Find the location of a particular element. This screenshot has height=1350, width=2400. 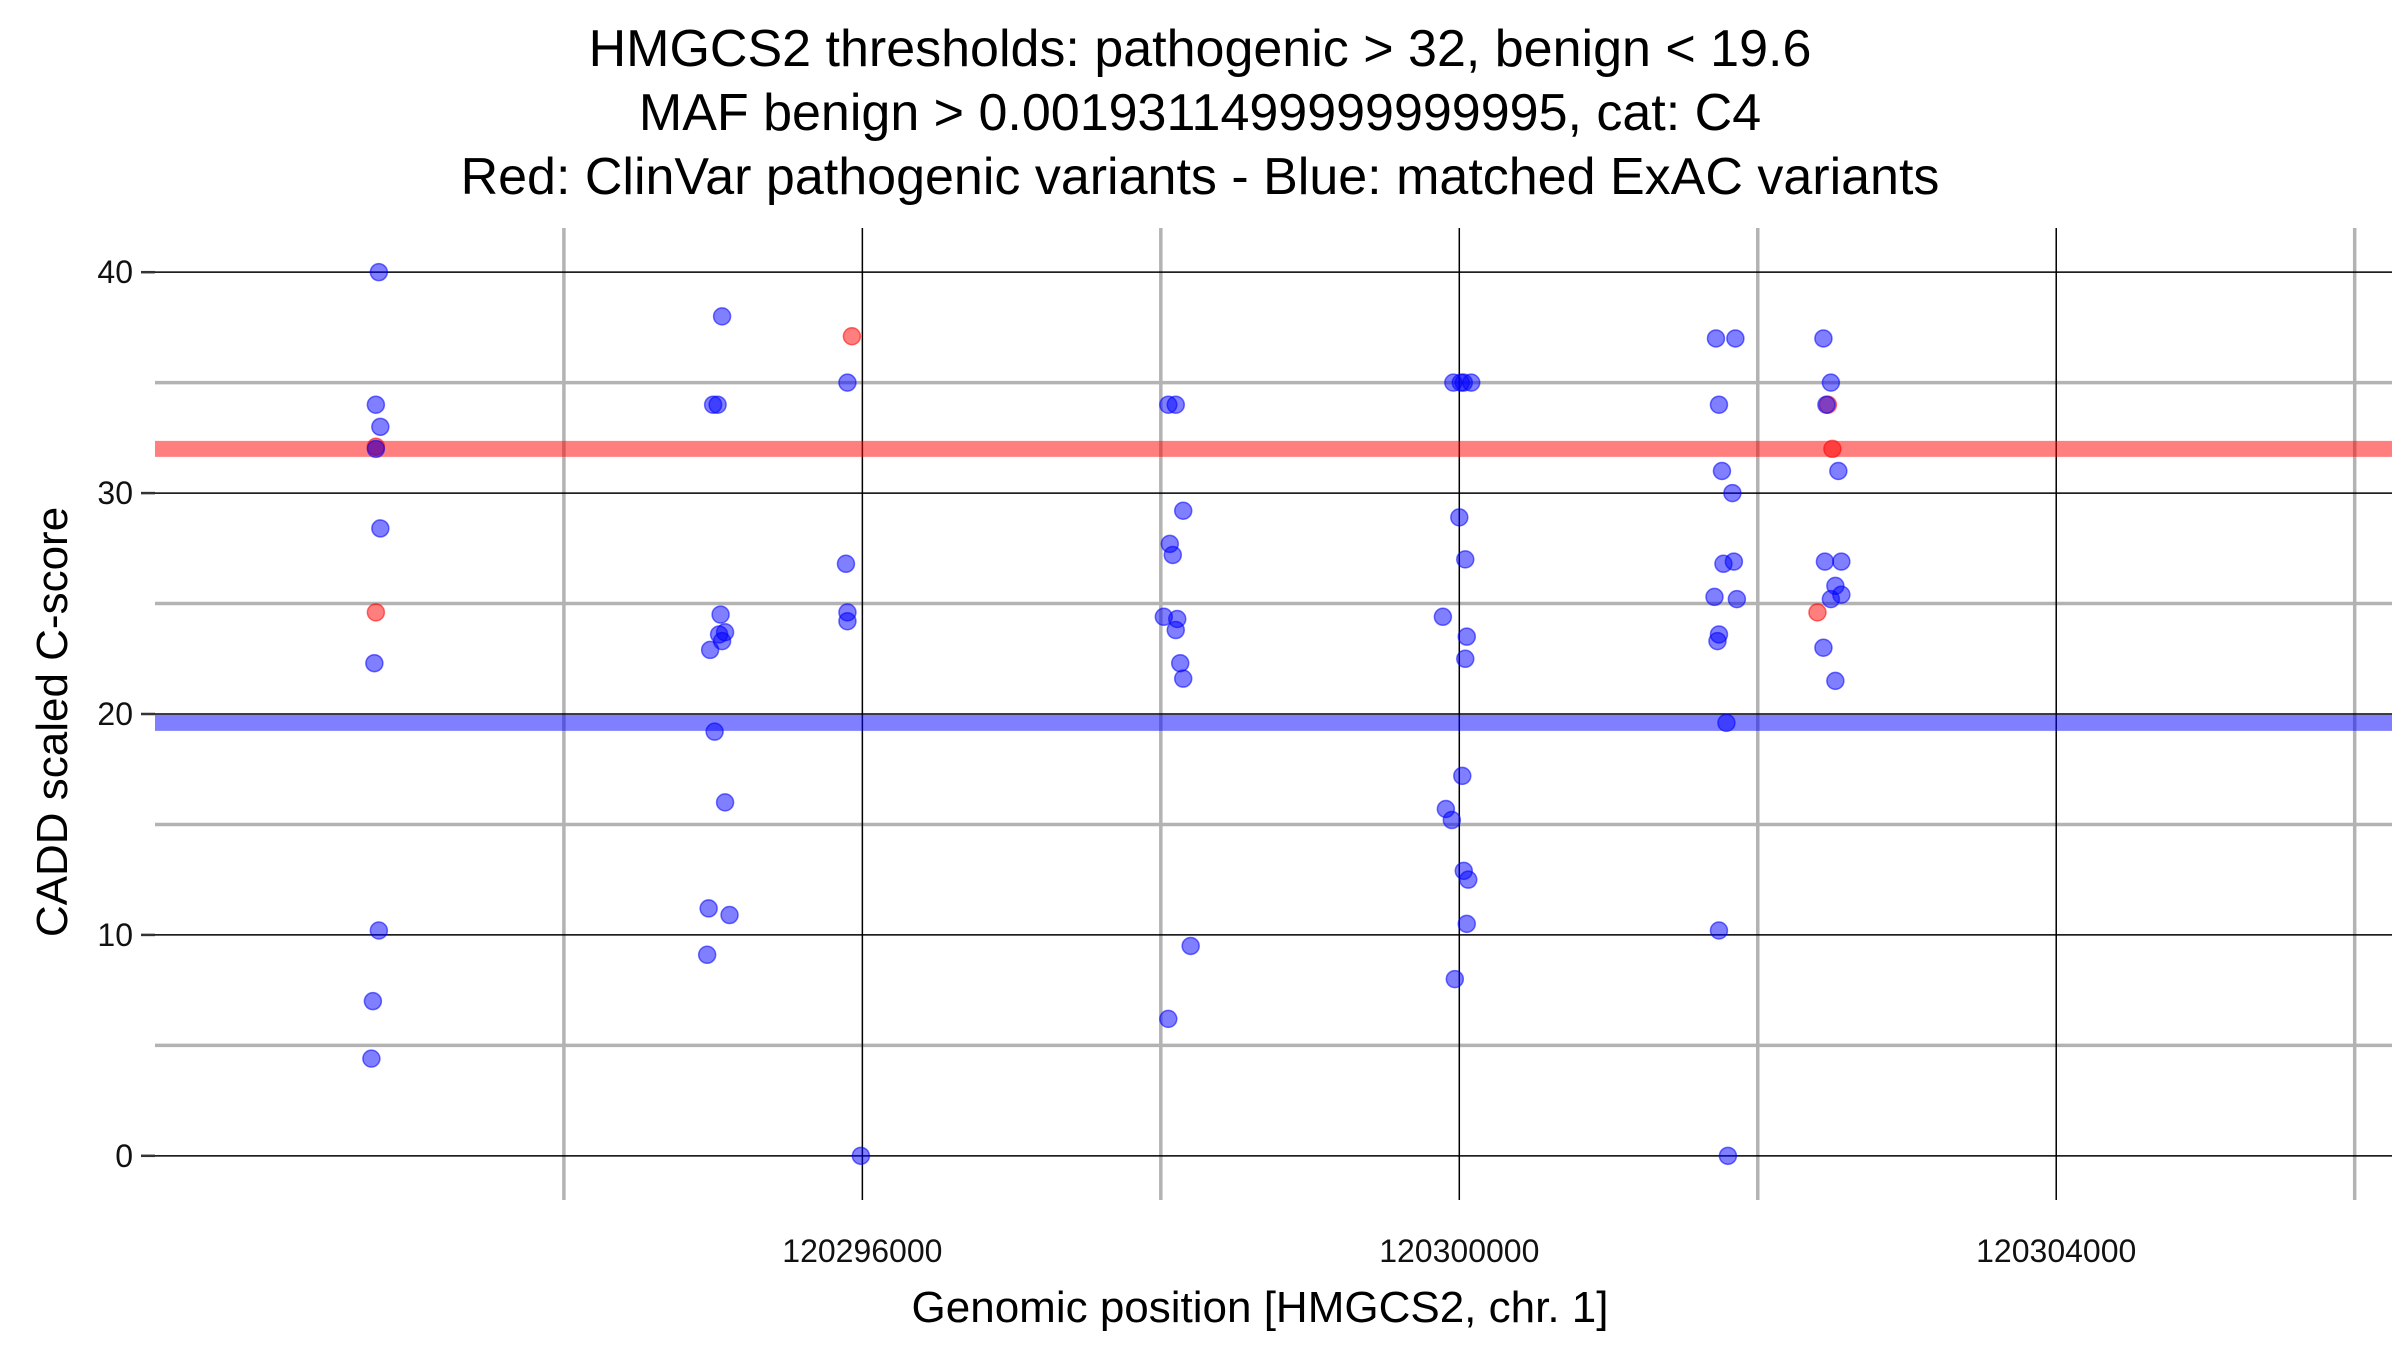

y-tick-label: 20 is located at coordinates (115, 714).